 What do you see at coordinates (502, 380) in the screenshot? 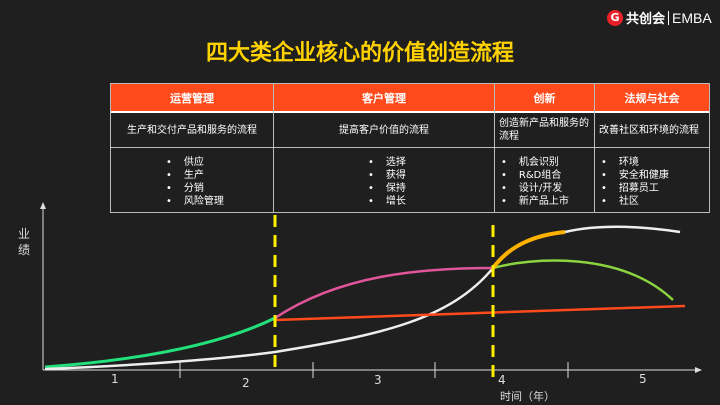
I see `x-label-4: 4` at bounding box center [502, 380].